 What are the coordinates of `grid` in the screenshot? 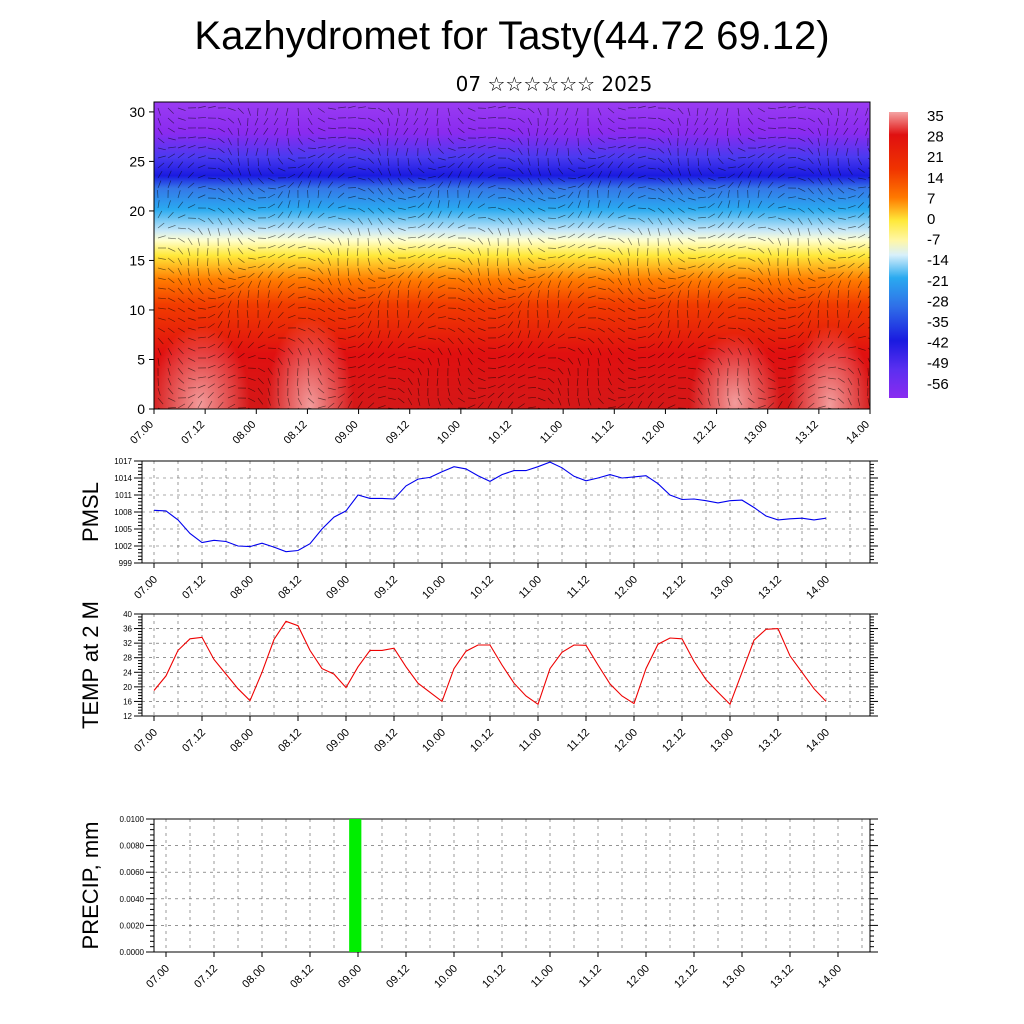 It's located at (506, 665).